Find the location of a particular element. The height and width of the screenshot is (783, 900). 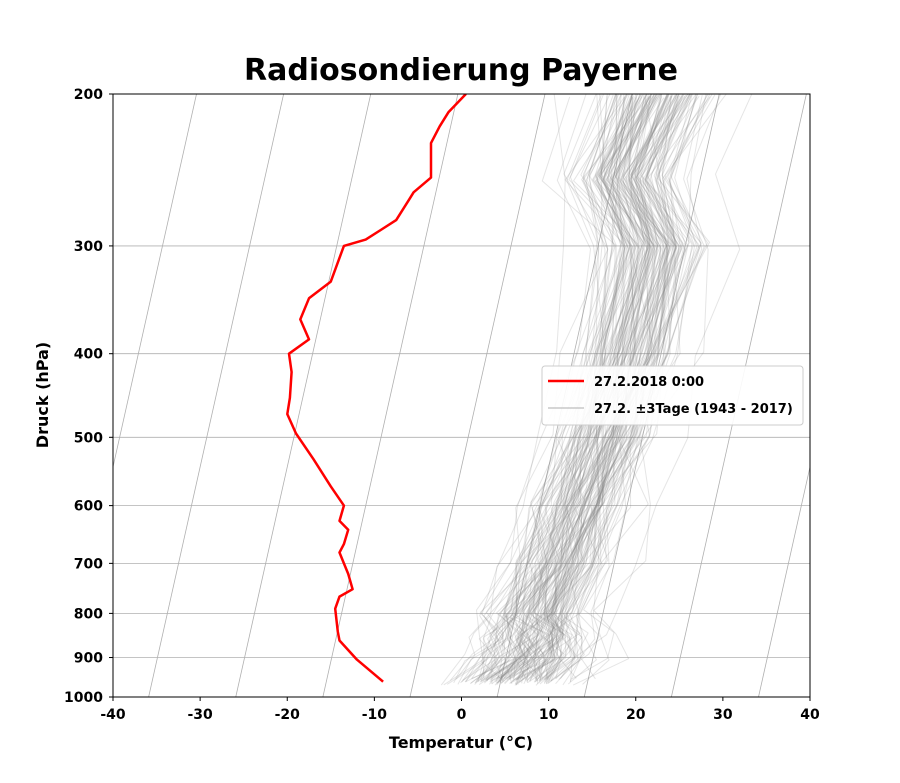

y-axis-label: Druck (hPa) is located at coordinates (42, 395).